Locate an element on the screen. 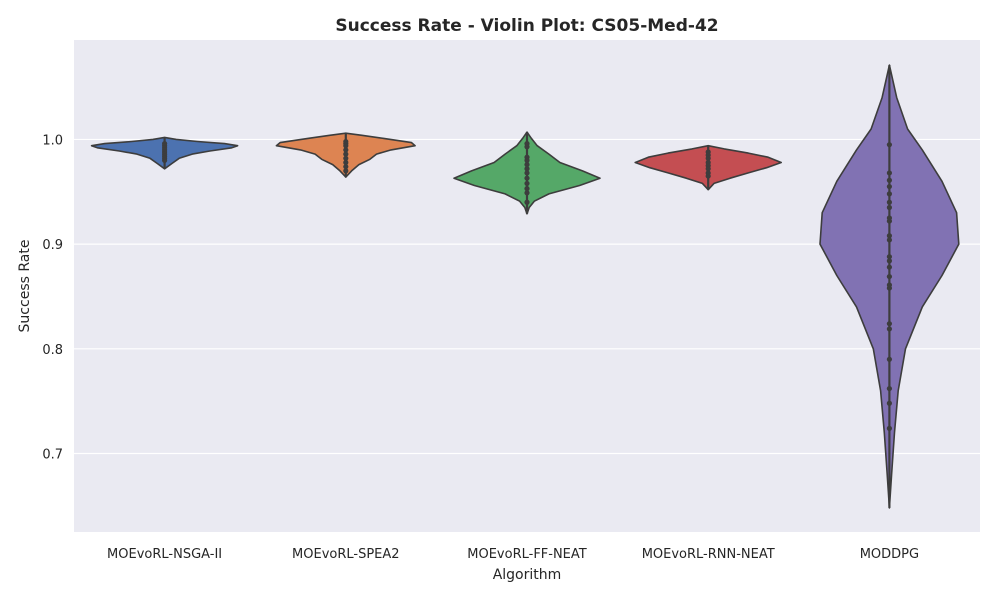 The image size is (1000, 604). x-axis-label: Algorithm is located at coordinates (527, 575).